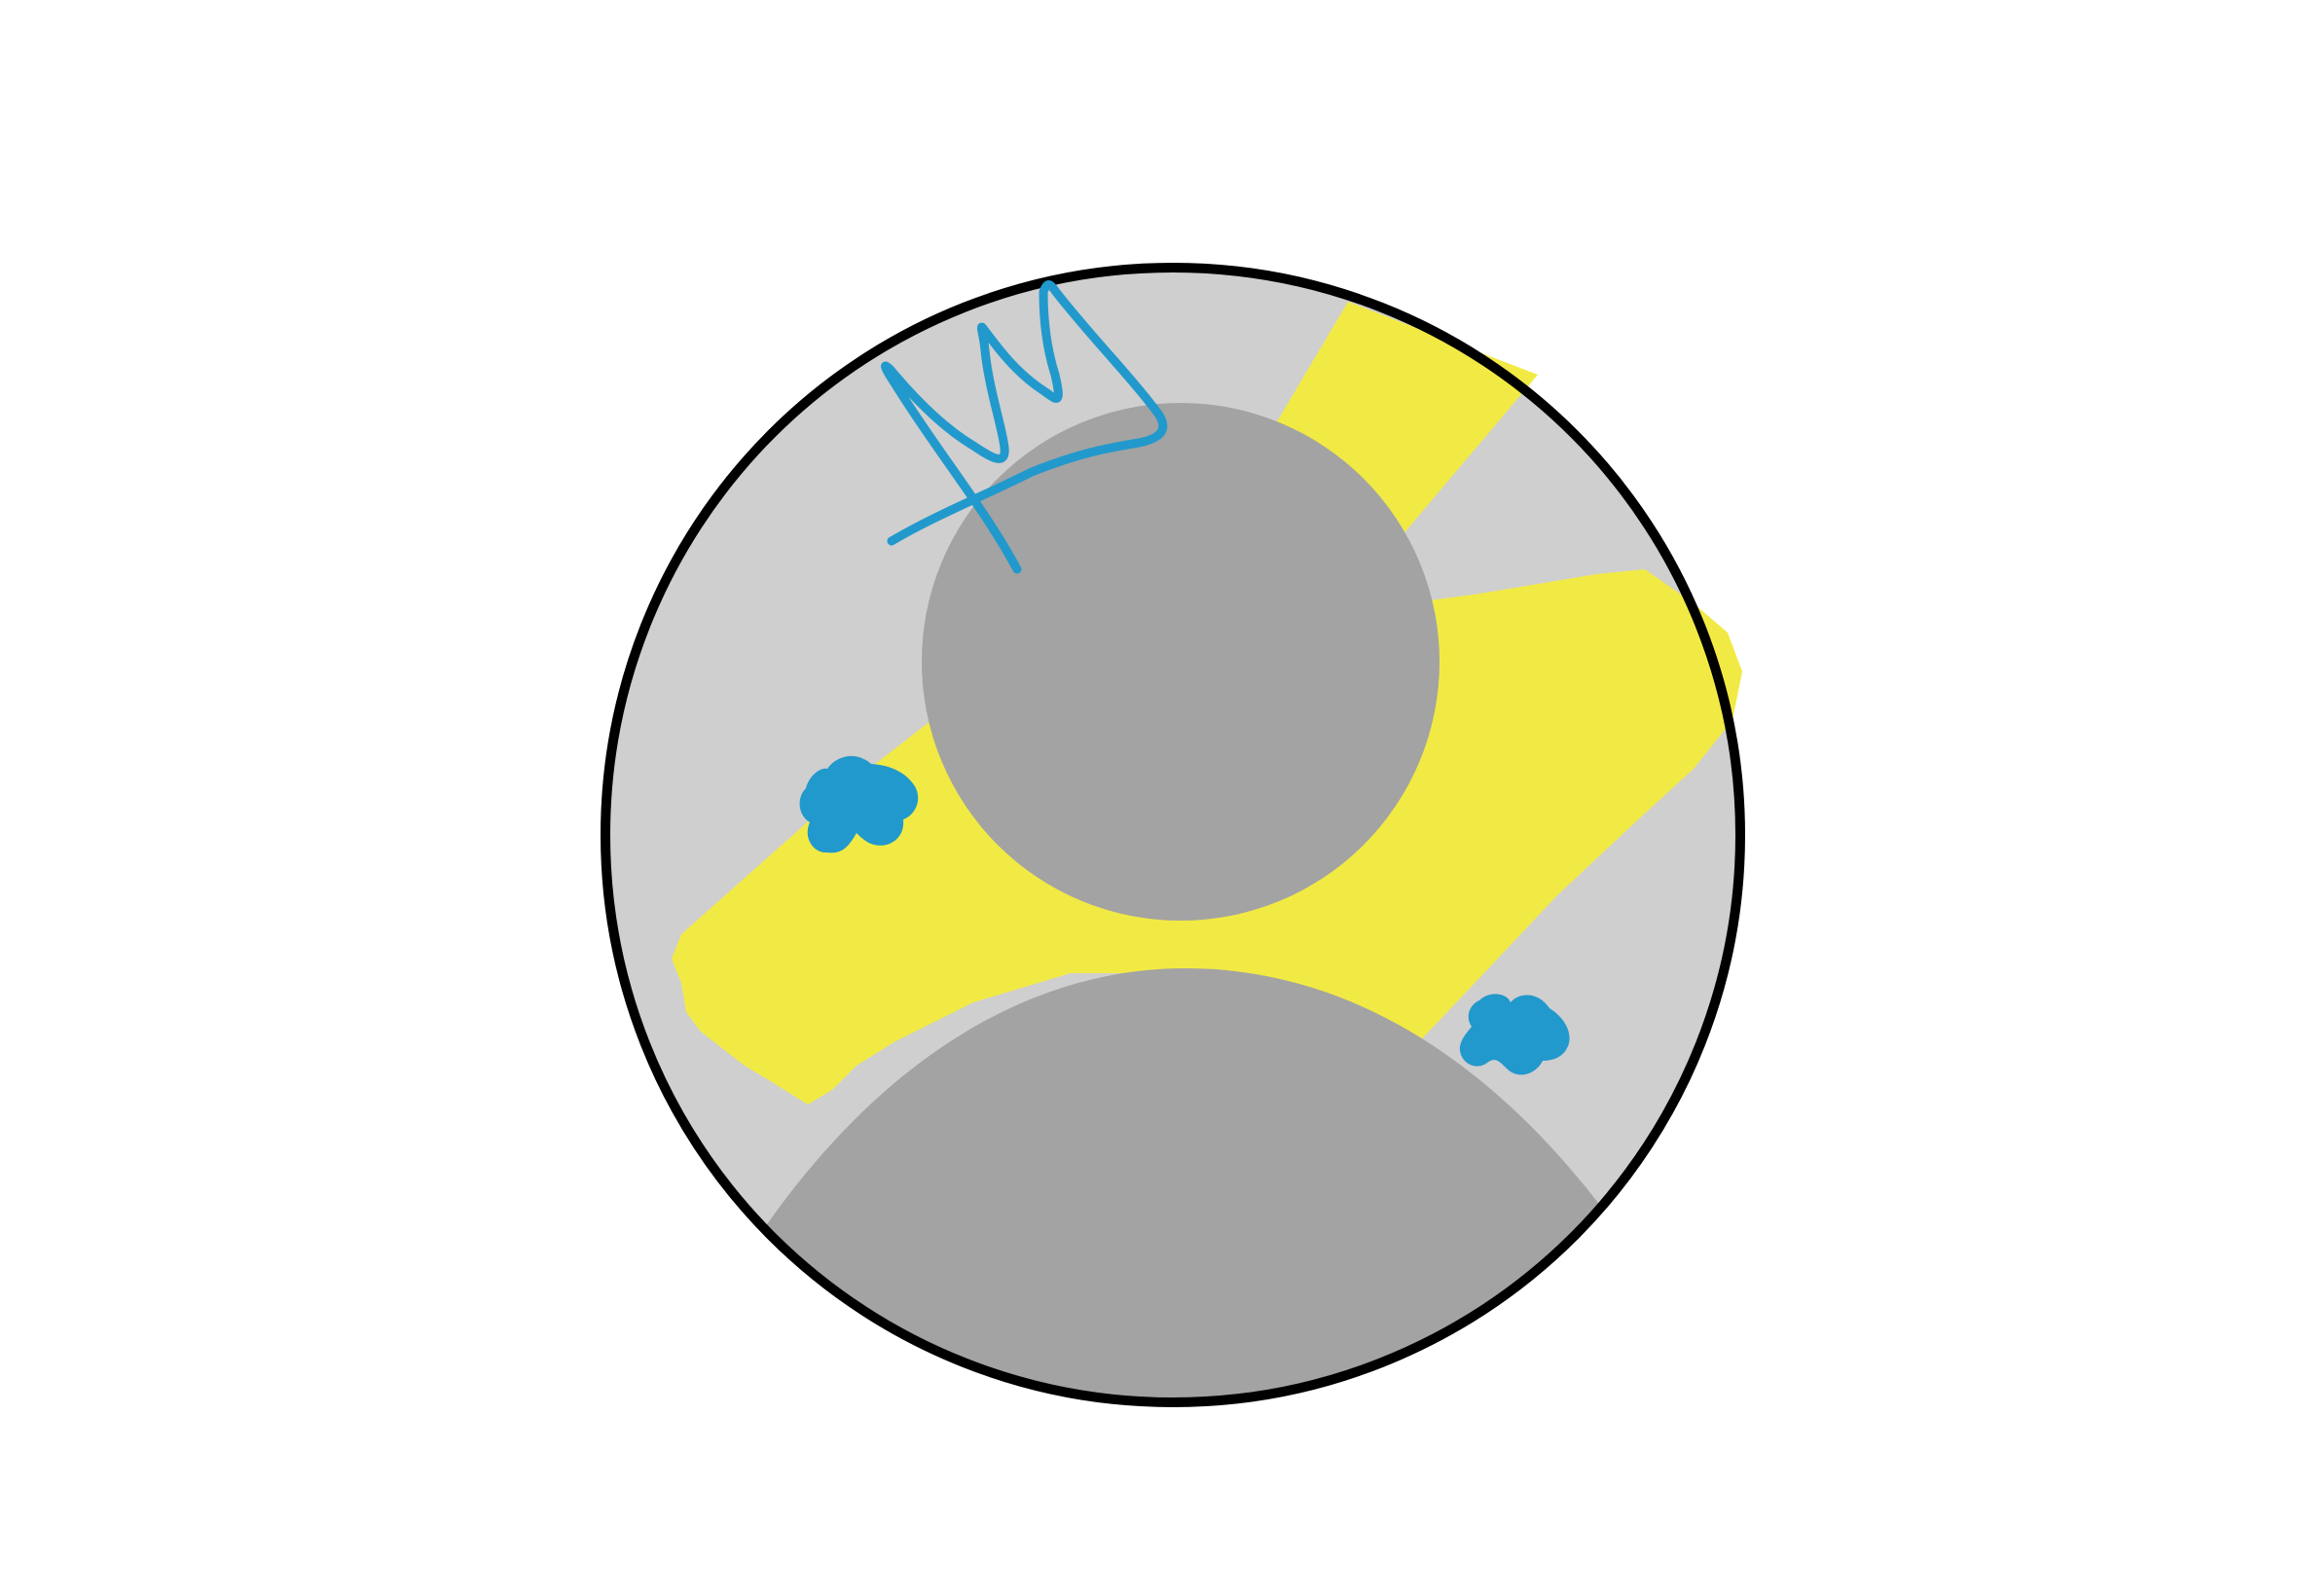 Image resolution: width=2297 pixels, height=1596 pixels. Describe the element at coordinates (859, 804) in the screenshot. I see `blue-blob-left` at that location.